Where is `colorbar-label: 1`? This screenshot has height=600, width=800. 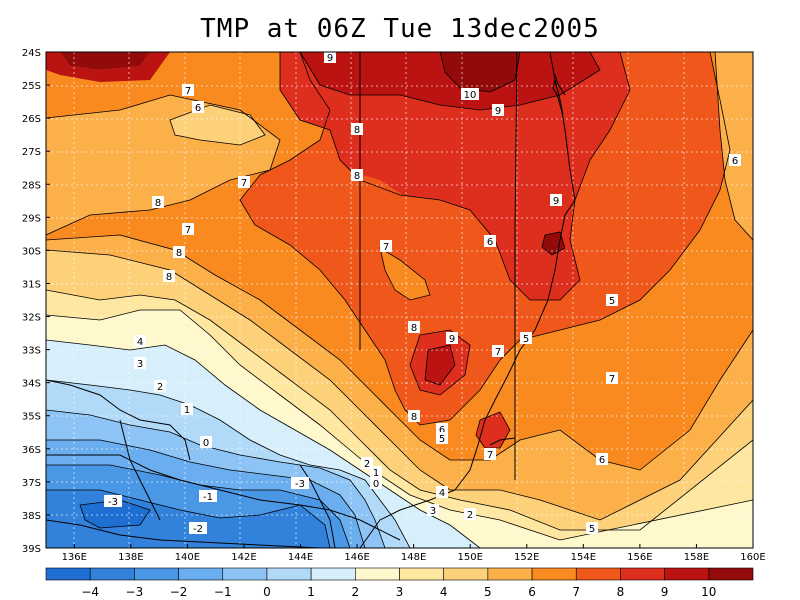
colorbar-label: 1 is located at coordinates (311, 592).